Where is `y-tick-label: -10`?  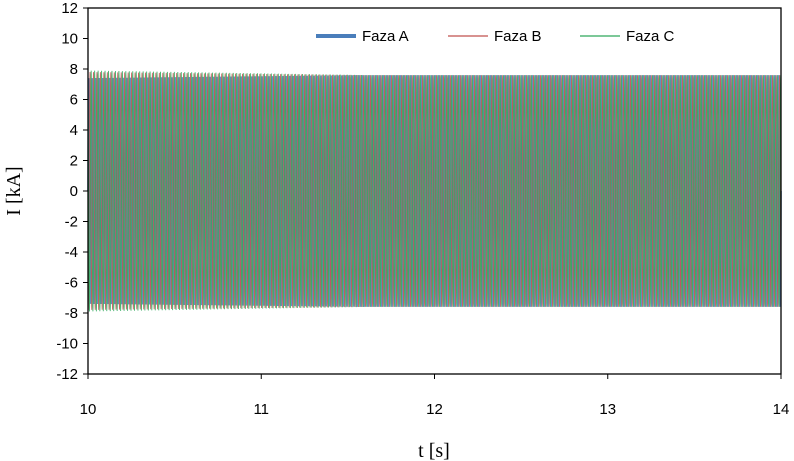 y-tick-label: -10 is located at coordinates (67, 344).